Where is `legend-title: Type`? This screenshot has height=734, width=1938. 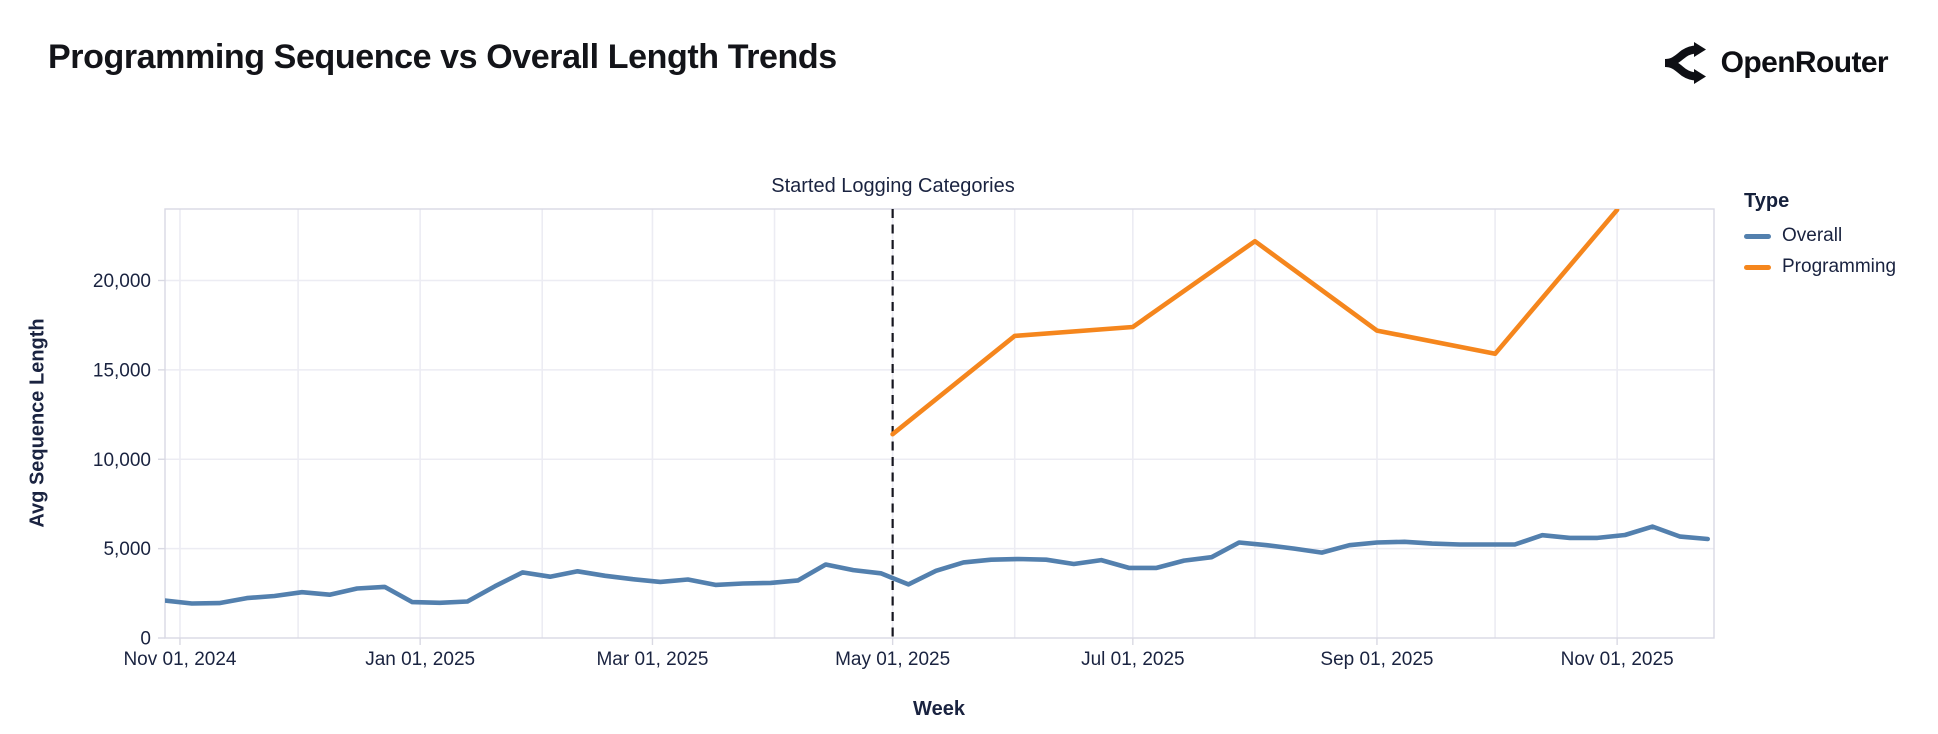
legend-title: Type is located at coordinates (1767, 201).